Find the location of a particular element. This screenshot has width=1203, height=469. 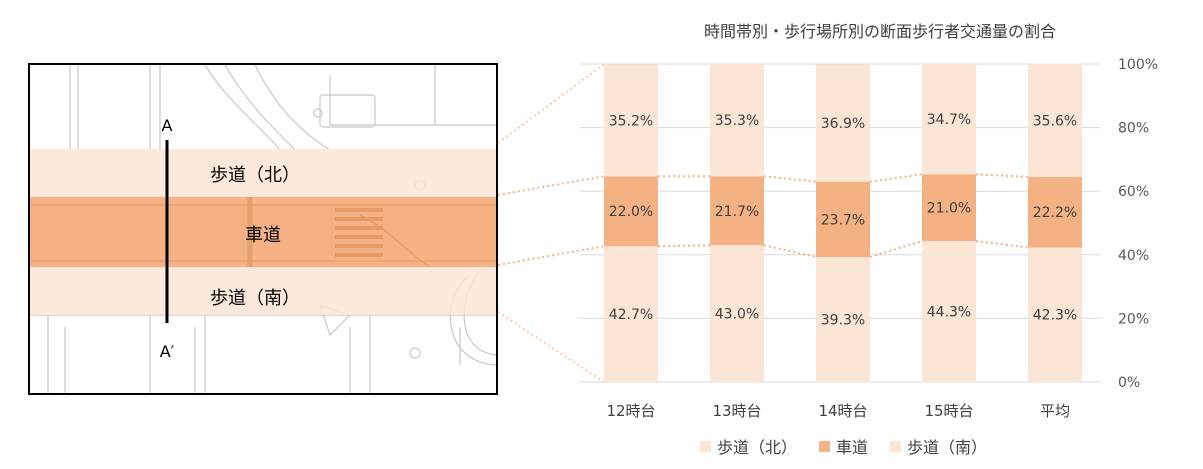

data-label: 43.0% is located at coordinates (737, 315).